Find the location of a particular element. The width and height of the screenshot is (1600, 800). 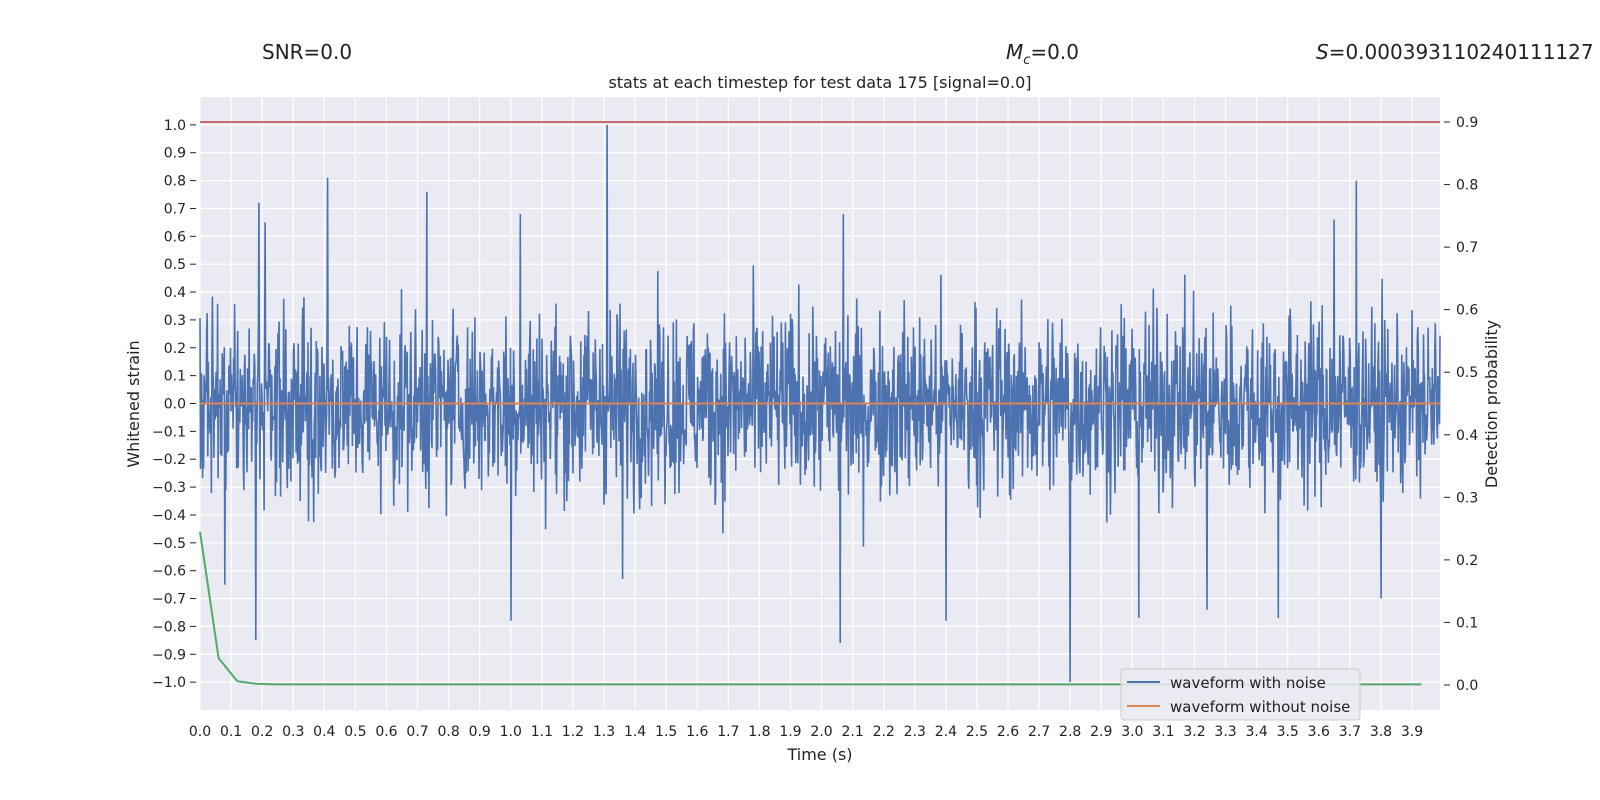

x-tick-label: 1.6 is located at coordinates (697, 732).